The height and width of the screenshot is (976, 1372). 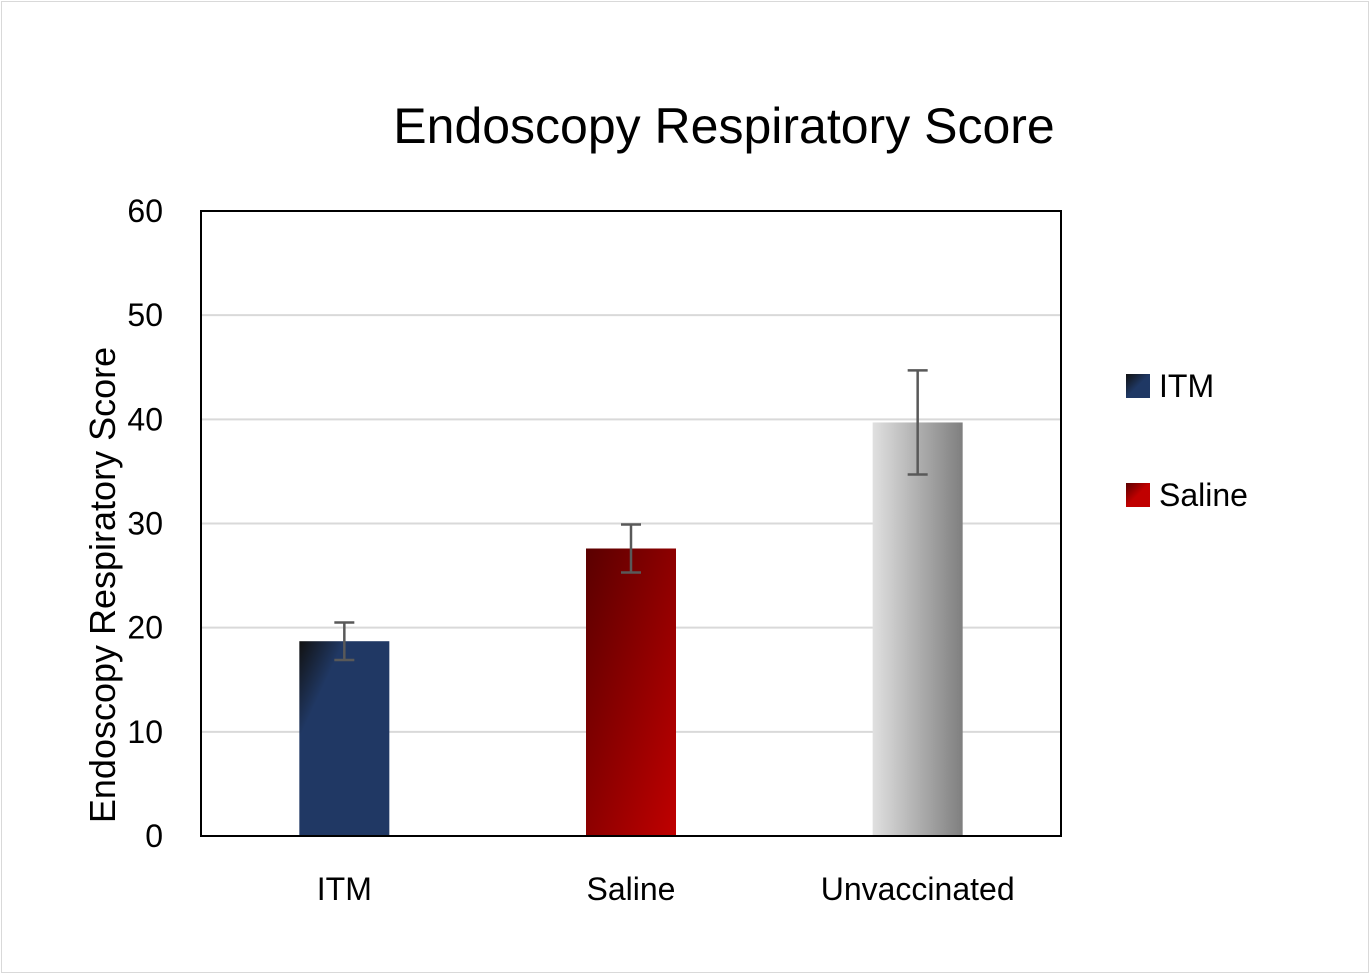 What do you see at coordinates (1187, 440) in the screenshot?
I see `legend: ITM Saline` at bounding box center [1187, 440].